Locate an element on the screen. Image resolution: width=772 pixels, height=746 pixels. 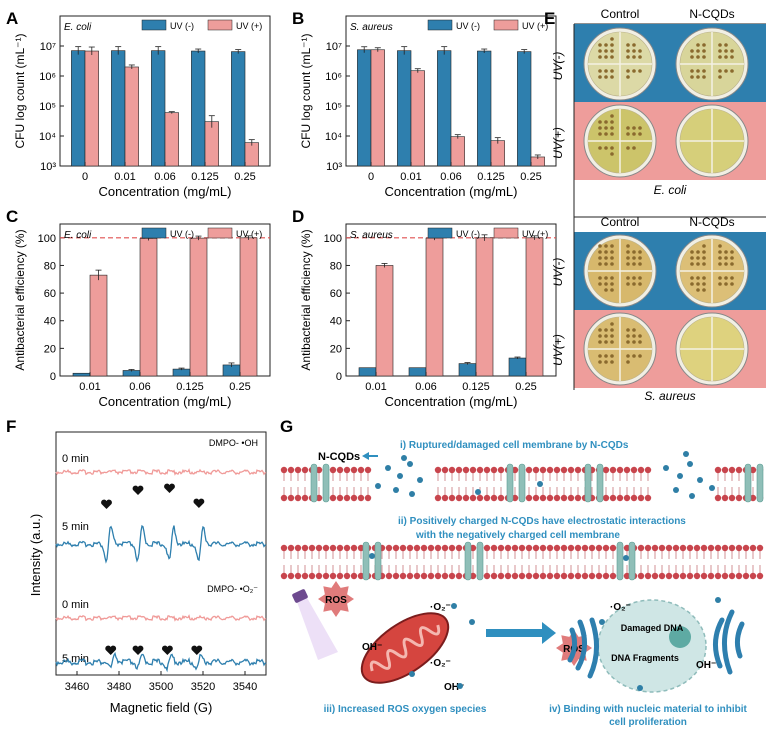
damaged-dna-label: Damaged DNA is located at coordinates (652, 628).